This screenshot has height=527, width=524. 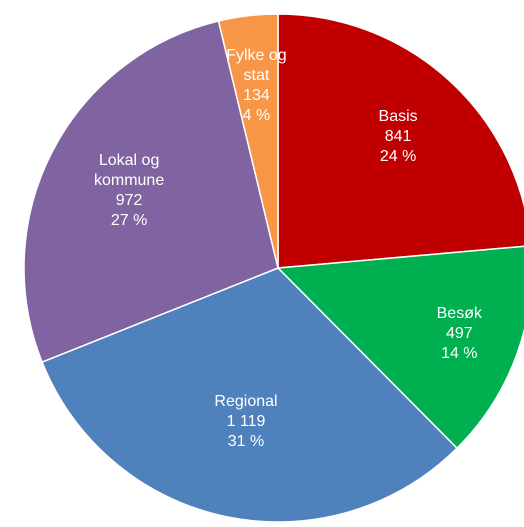 I want to click on slice-percent: 24 %, so click(x=398, y=156).